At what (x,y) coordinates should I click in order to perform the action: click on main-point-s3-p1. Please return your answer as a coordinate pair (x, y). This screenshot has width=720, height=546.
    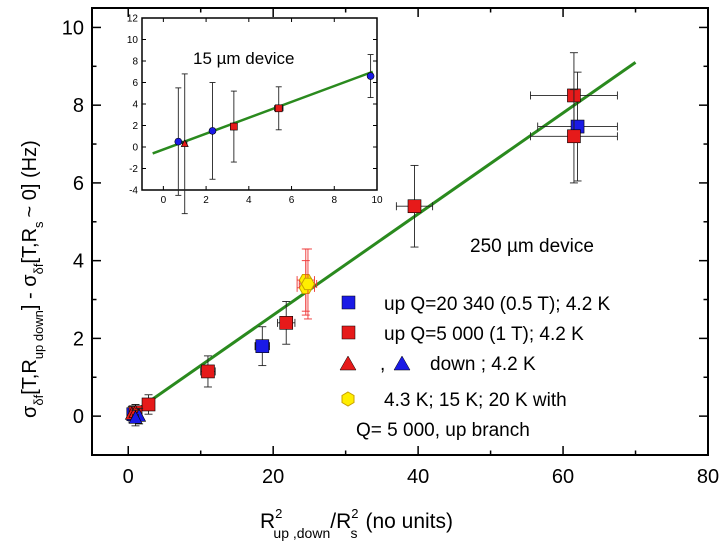
    Looking at the image, I should click on (135, 417).